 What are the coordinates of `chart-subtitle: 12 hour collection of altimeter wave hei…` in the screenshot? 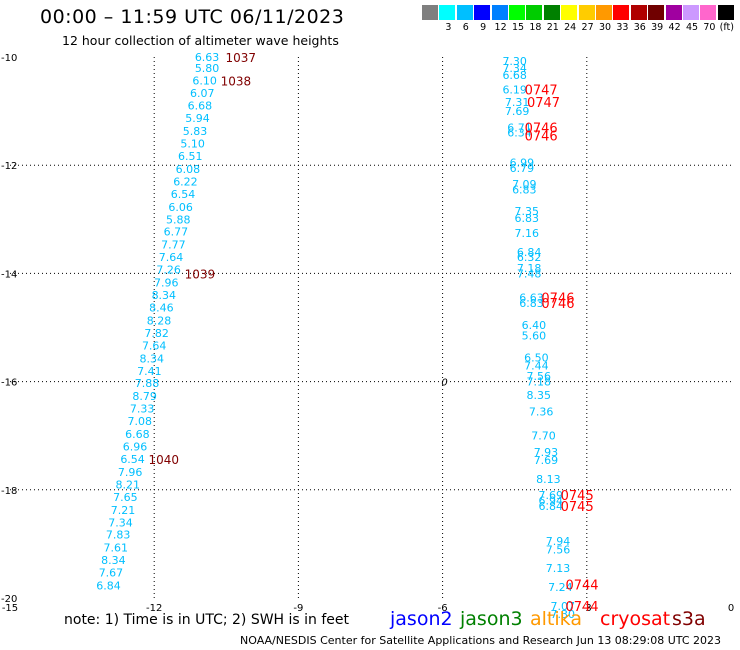 It's located at (200, 40).